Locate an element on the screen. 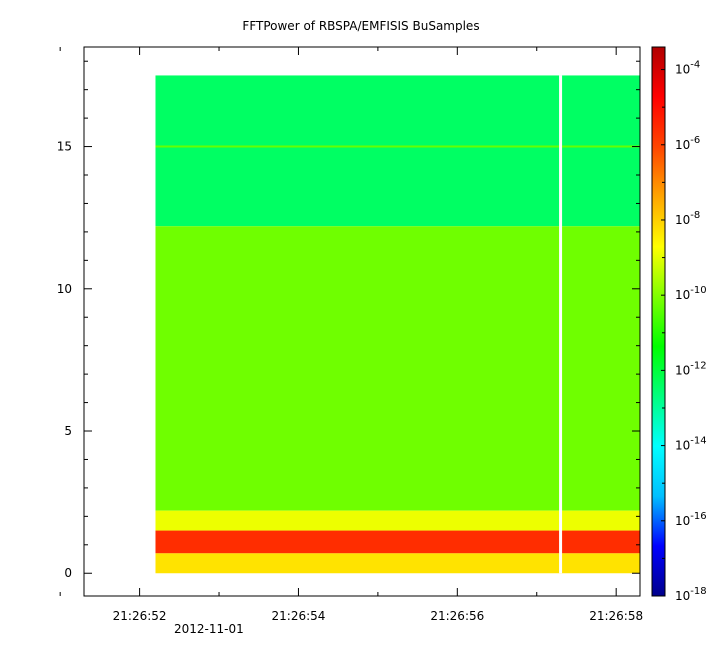 The image size is (724, 656). colorbar-tick-label: 10⁻¹⁶ is located at coordinates (691, 519).